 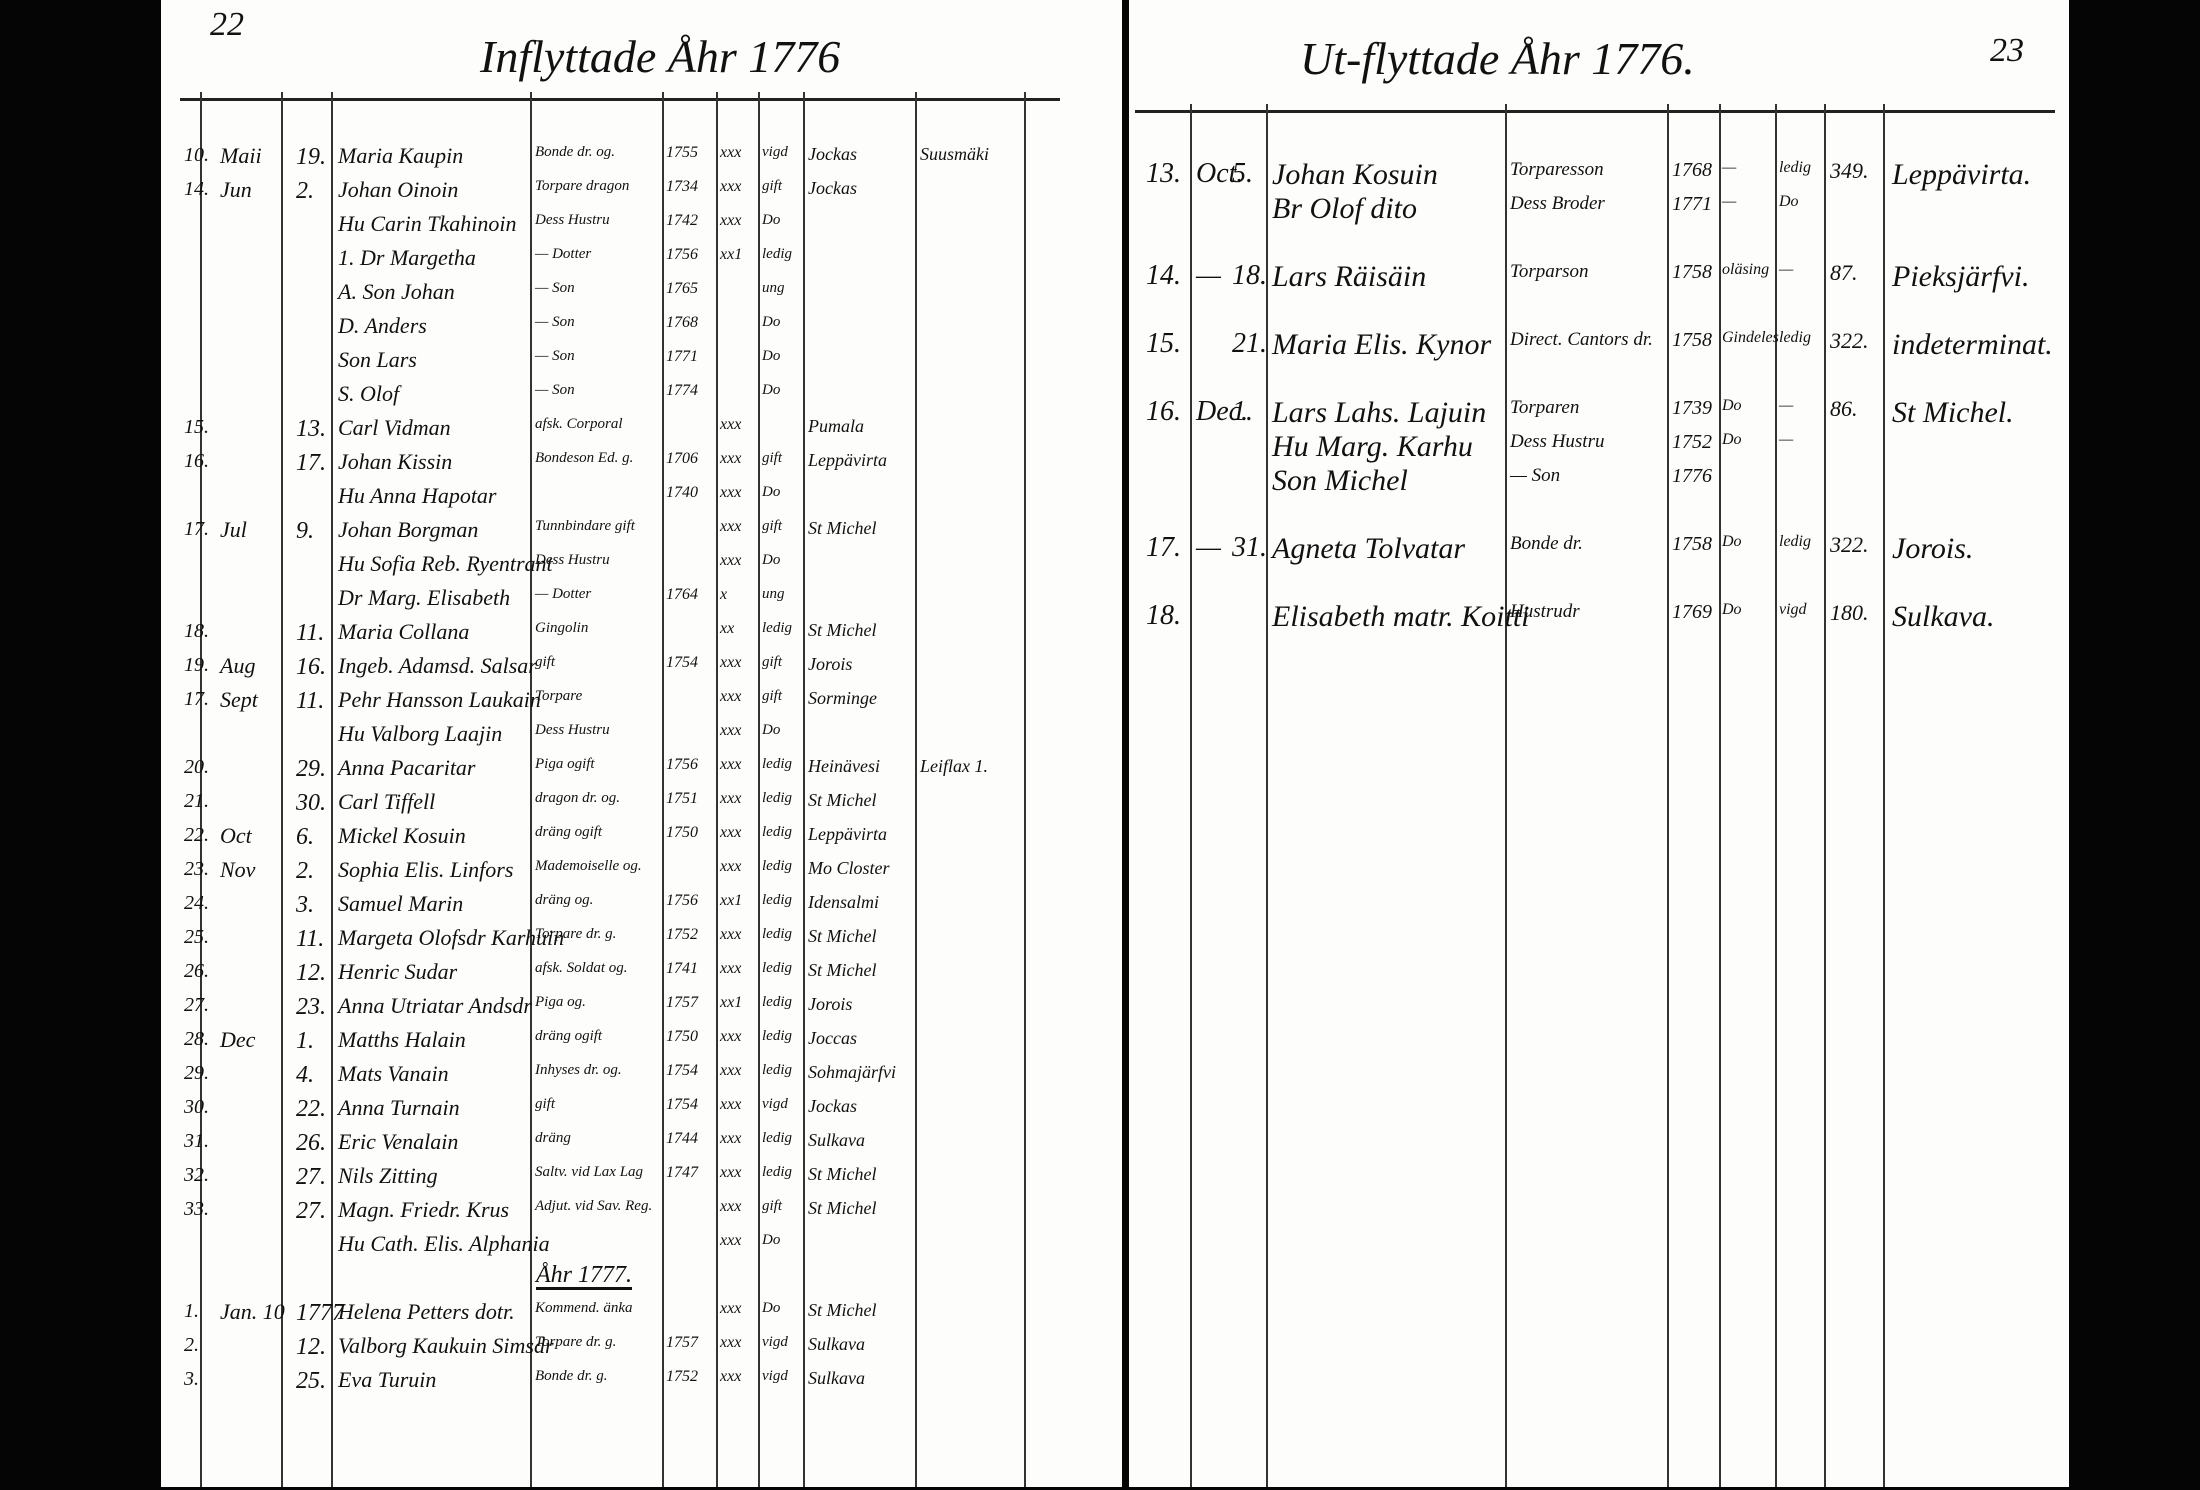 I want to click on entry-name: Anna Turnain, so click(x=399, y=1107).